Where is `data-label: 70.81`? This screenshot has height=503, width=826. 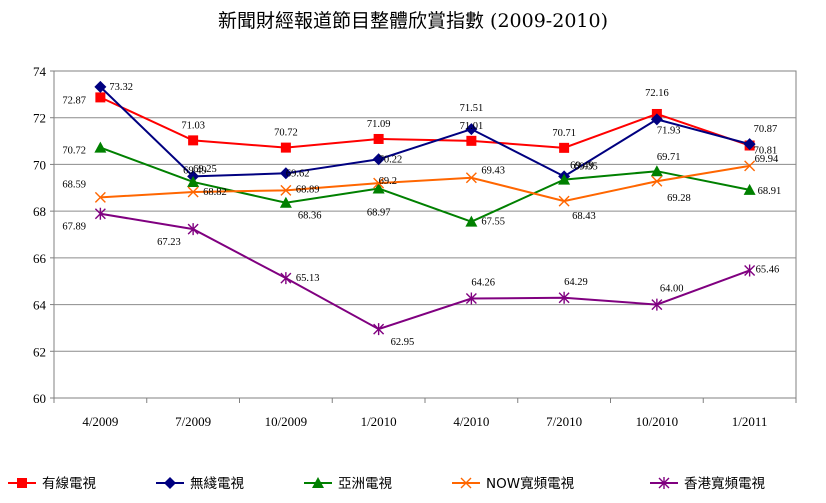
data-label: 70.81 is located at coordinates (766, 151).